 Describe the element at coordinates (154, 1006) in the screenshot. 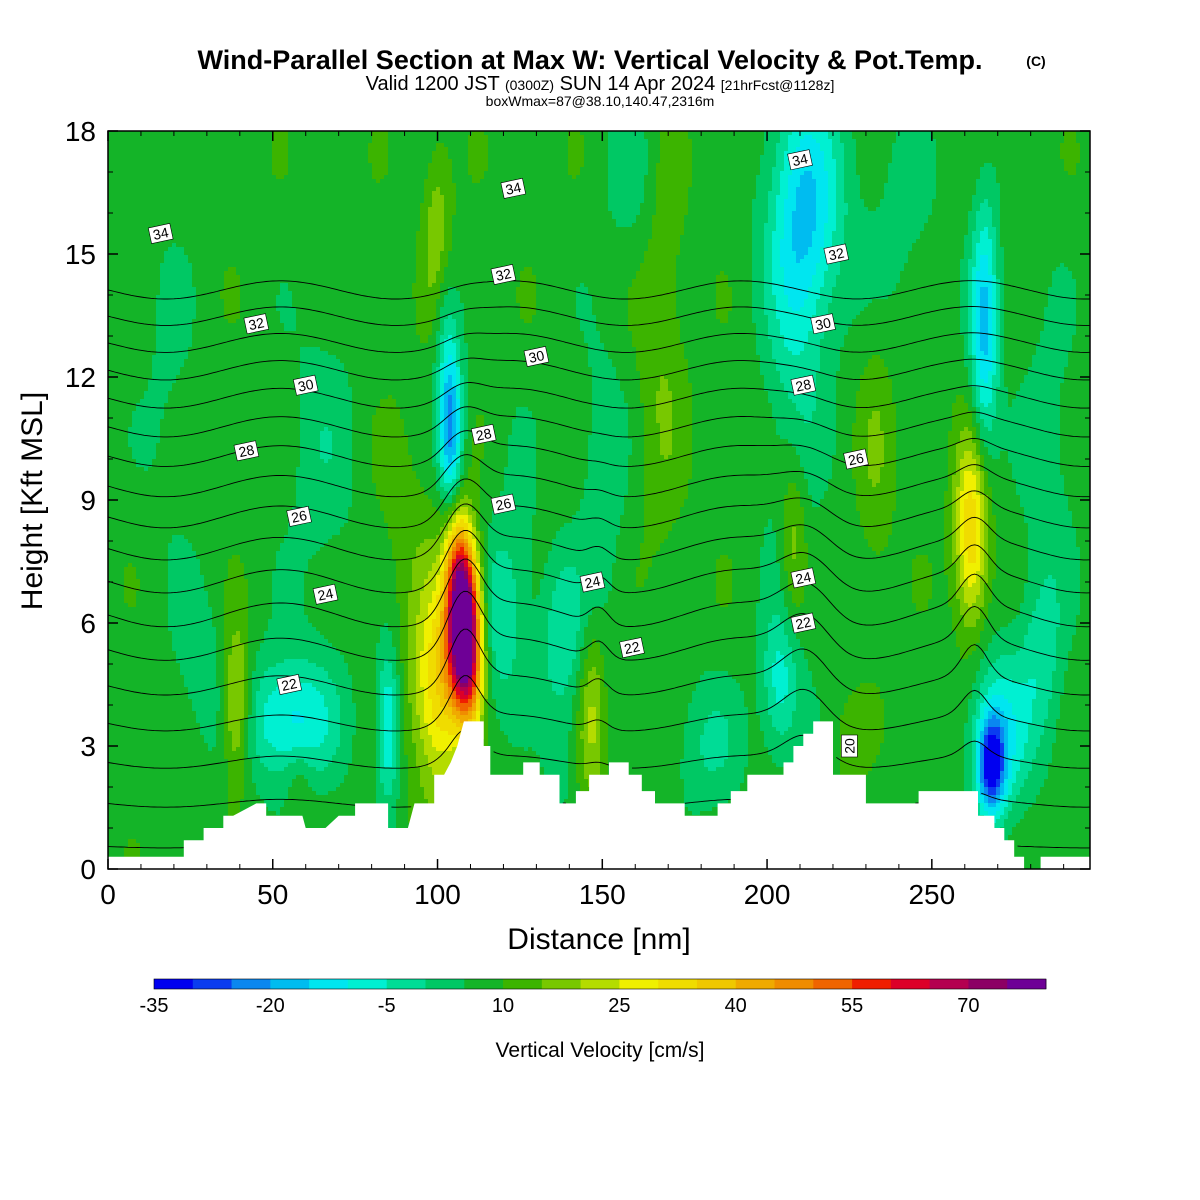

I see `colorbar-tick-label: -35` at that location.